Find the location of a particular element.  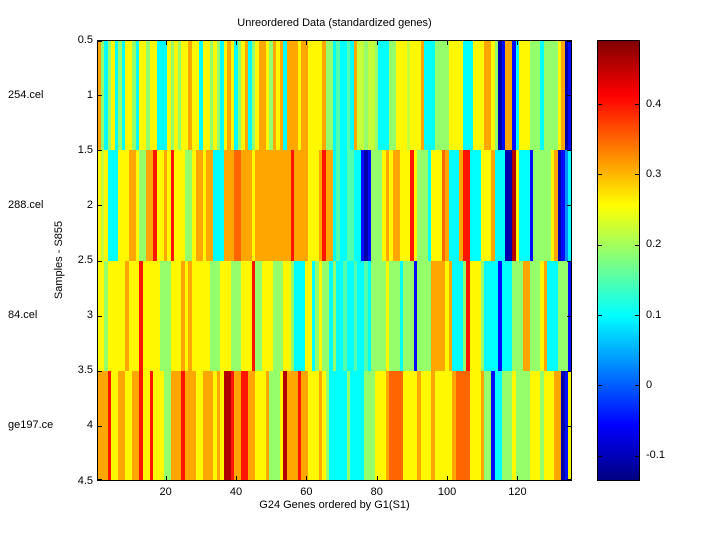

colorbar-tick-label: 0 is located at coordinates (649, 384).